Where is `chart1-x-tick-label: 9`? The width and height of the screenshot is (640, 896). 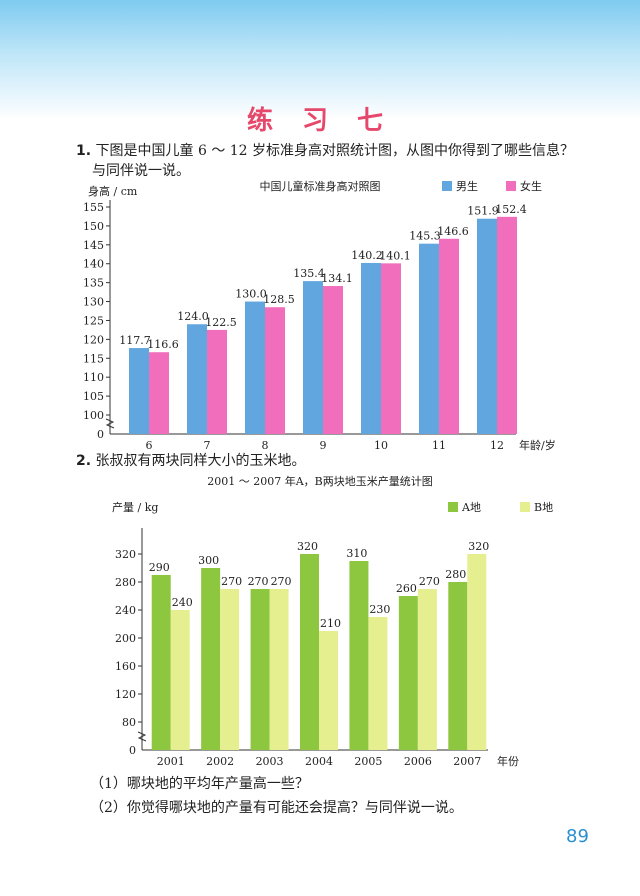
chart1-x-tick-label: 9 is located at coordinates (323, 445).